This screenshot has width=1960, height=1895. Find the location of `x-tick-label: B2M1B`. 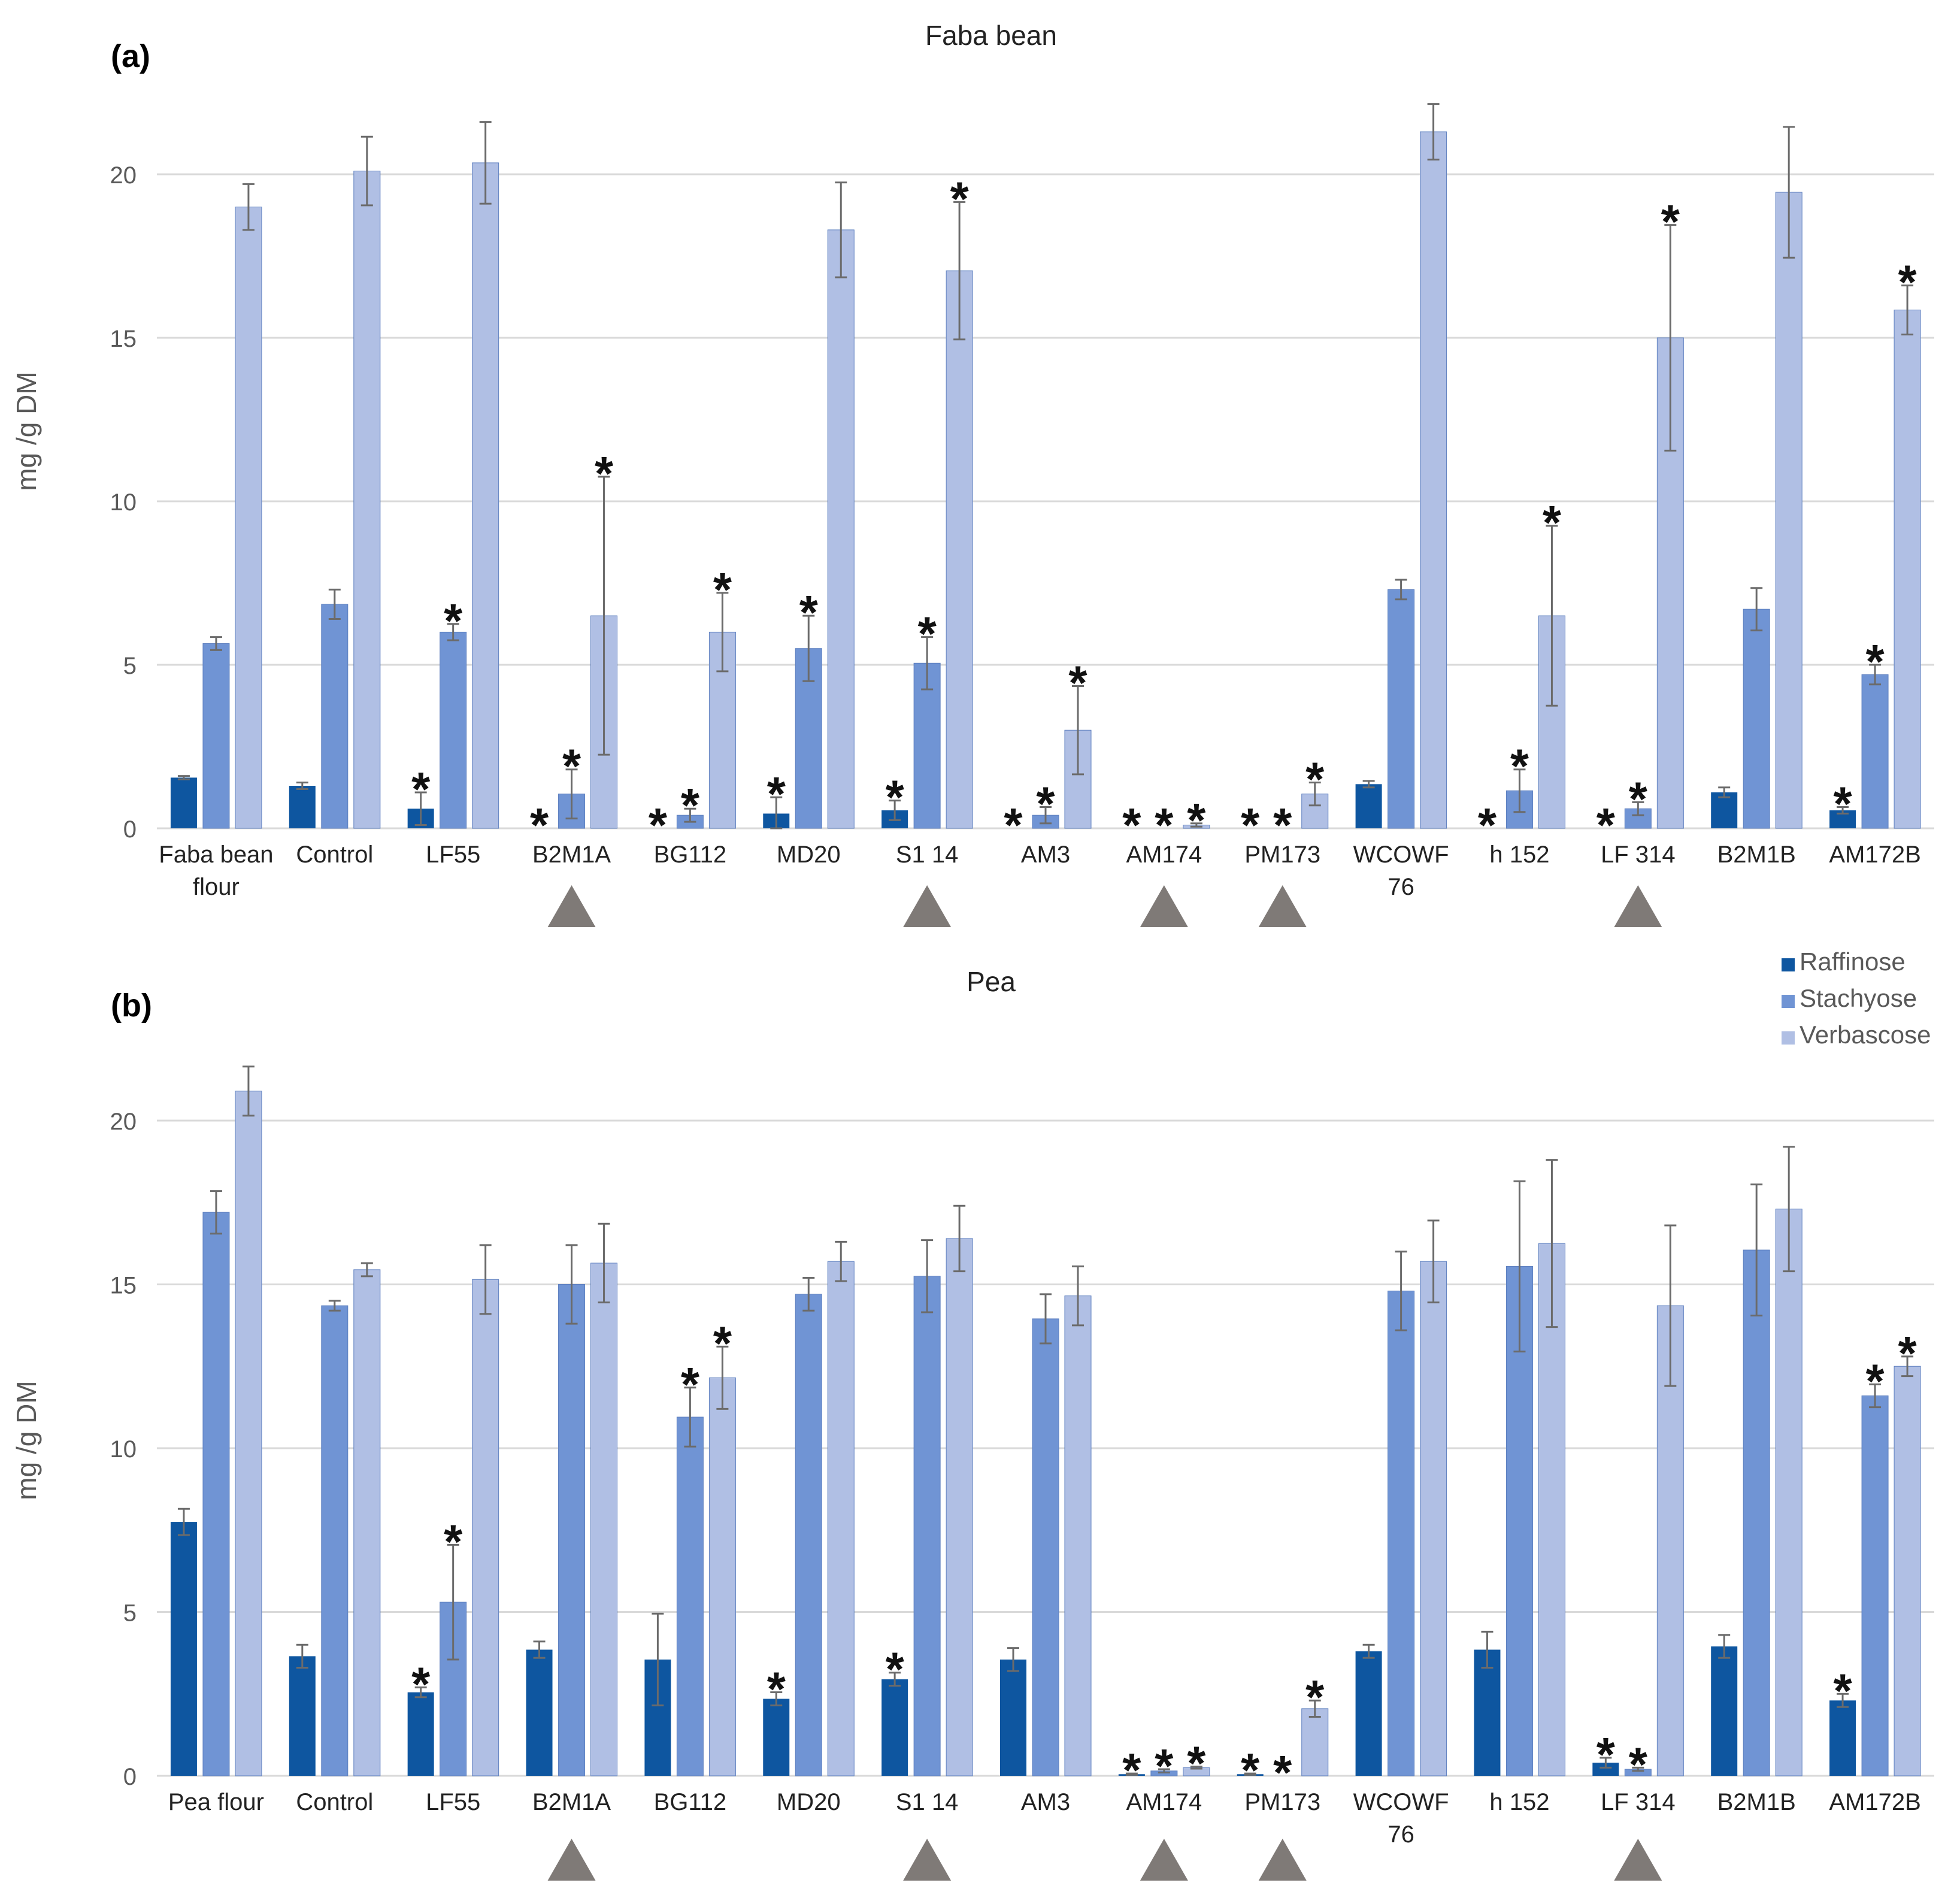

x-tick-label: B2M1B is located at coordinates (1756, 1802).